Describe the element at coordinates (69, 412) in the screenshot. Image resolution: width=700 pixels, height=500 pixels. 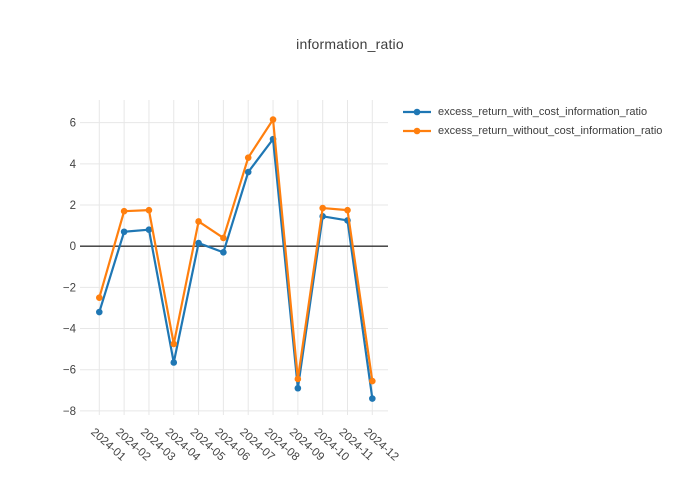
I see `y-tick-label: −8` at that location.